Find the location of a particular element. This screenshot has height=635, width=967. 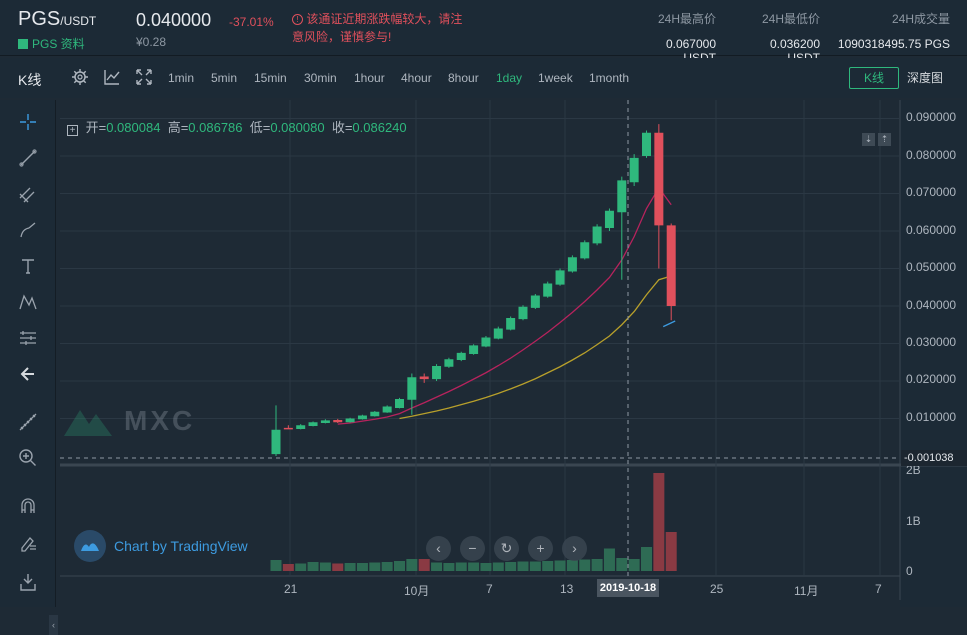

interval-5min: 5min is located at coordinates (224, 78).